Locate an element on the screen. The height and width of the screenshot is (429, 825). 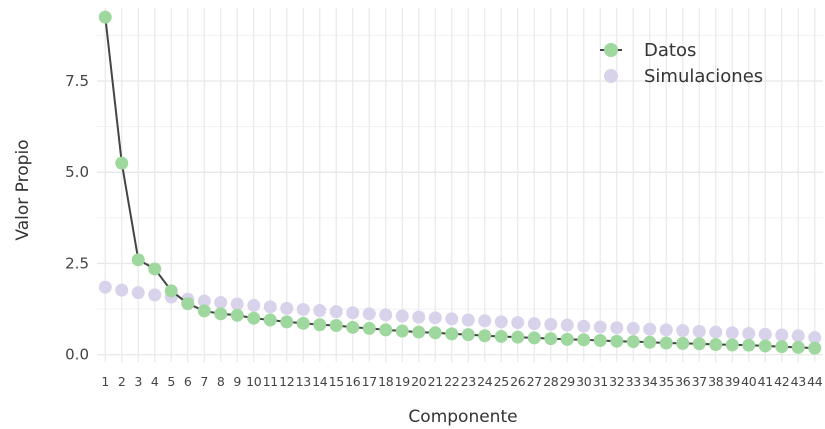
legend-datos-marker is located at coordinates (611, 50).